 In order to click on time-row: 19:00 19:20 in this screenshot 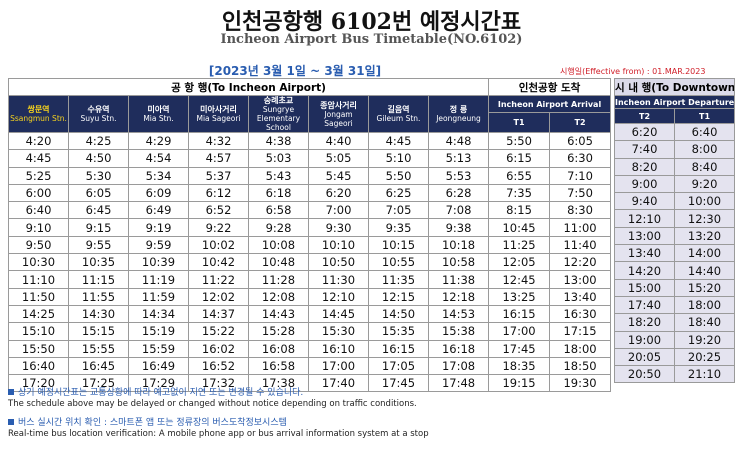, I will do `click(674, 339)`.